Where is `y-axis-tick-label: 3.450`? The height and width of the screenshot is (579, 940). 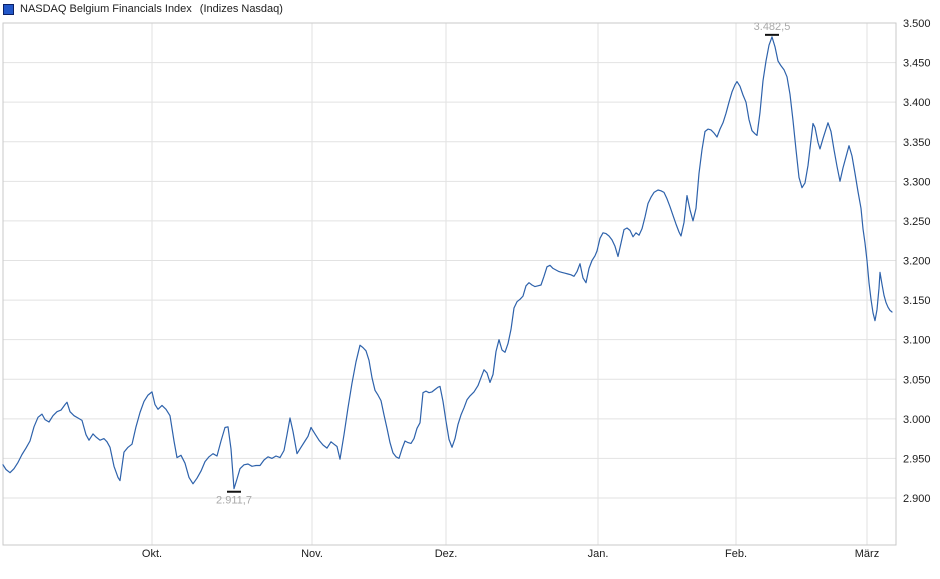 y-axis-tick-label: 3.450 is located at coordinates (917, 64).